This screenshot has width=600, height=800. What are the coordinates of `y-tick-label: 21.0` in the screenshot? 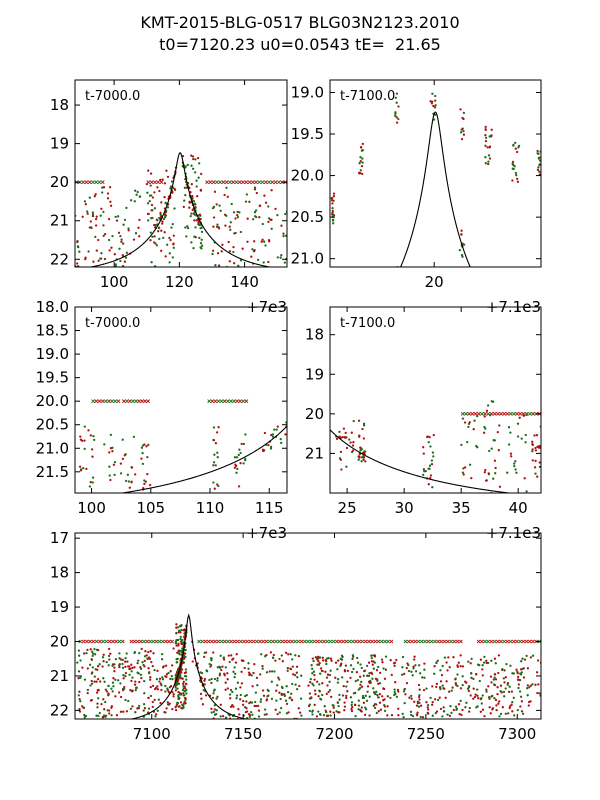 It's located at (52, 448).